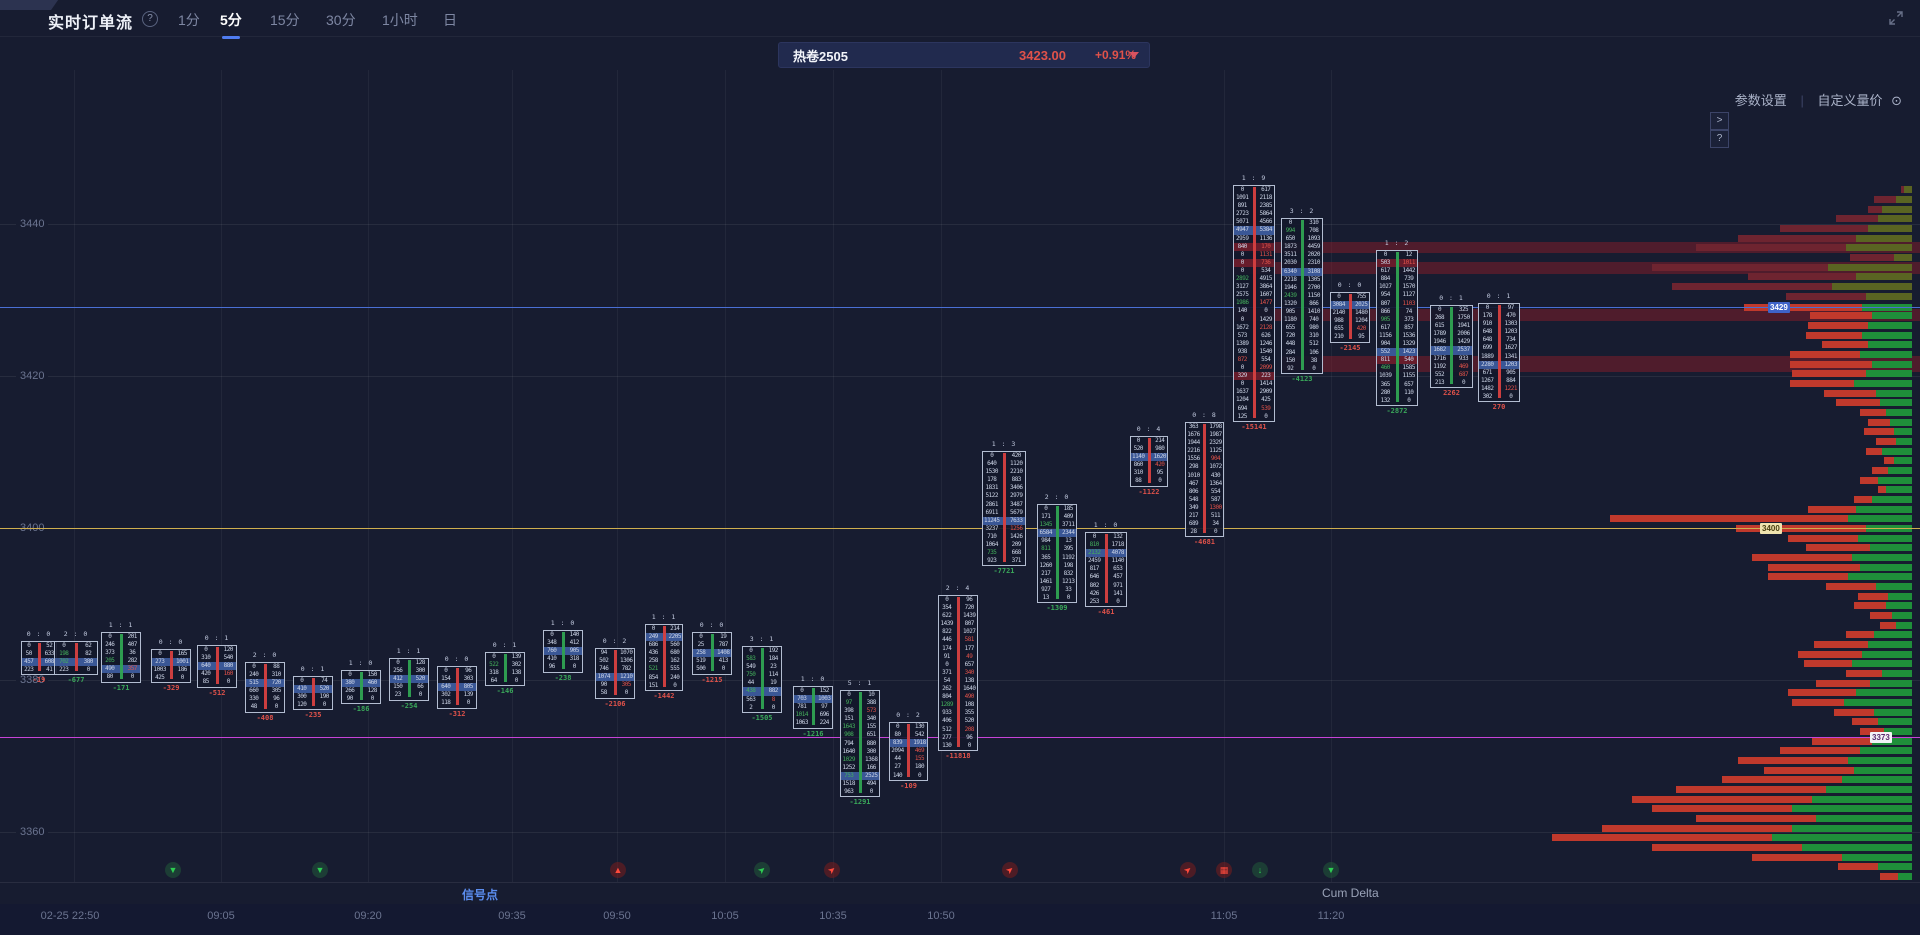 This screenshot has width=1920, height=935. What do you see at coordinates (150, 19) in the screenshot?
I see `help-icon: ?` at bounding box center [150, 19].